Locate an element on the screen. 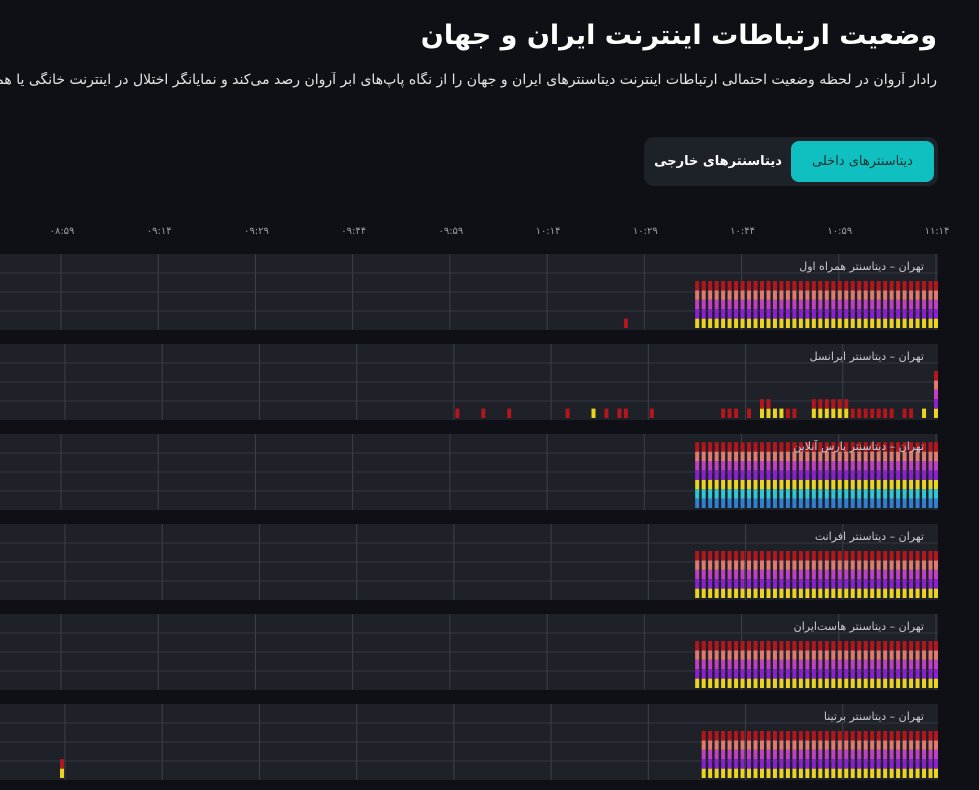 This screenshot has width=979, height=790. tab-domestic-datacenters: دیتاسنترهای داخلی is located at coordinates (862, 161).